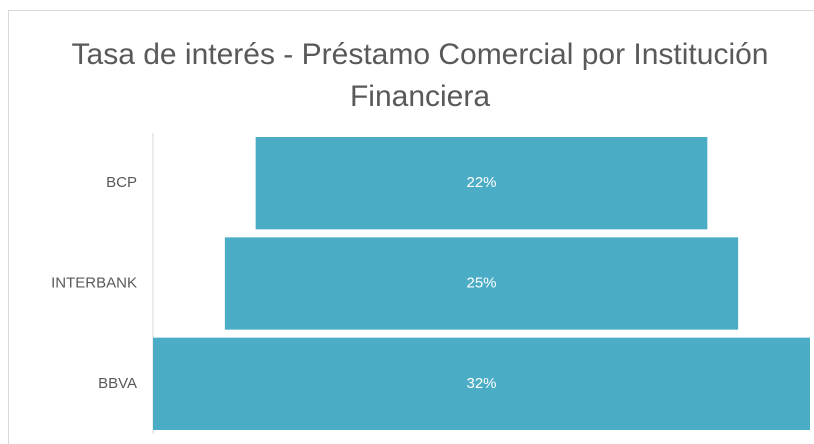 The width and height of the screenshot is (814, 444). What do you see at coordinates (121, 182) in the screenshot?
I see `category-label: BCP` at bounding box center [121, 182].